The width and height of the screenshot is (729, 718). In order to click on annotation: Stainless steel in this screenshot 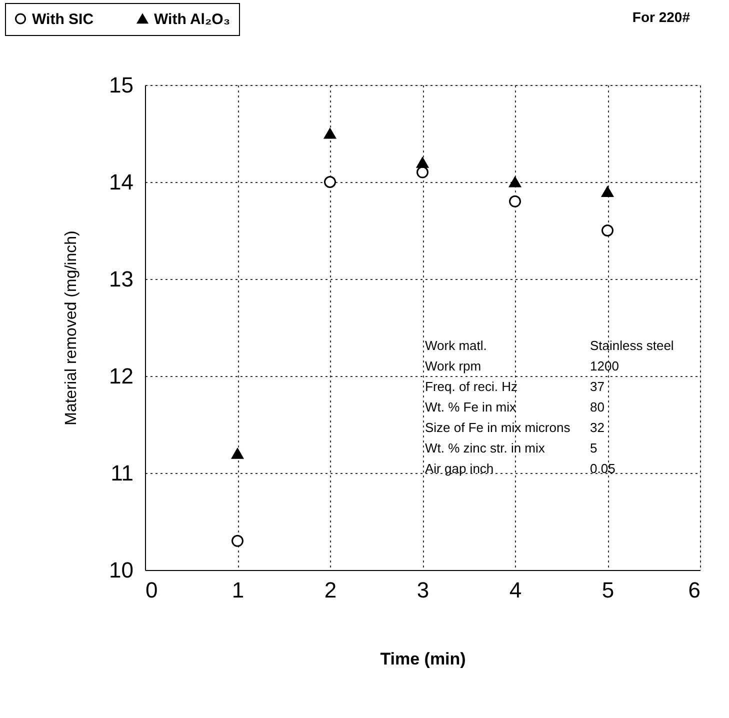, I will do `click(632, 345)`.